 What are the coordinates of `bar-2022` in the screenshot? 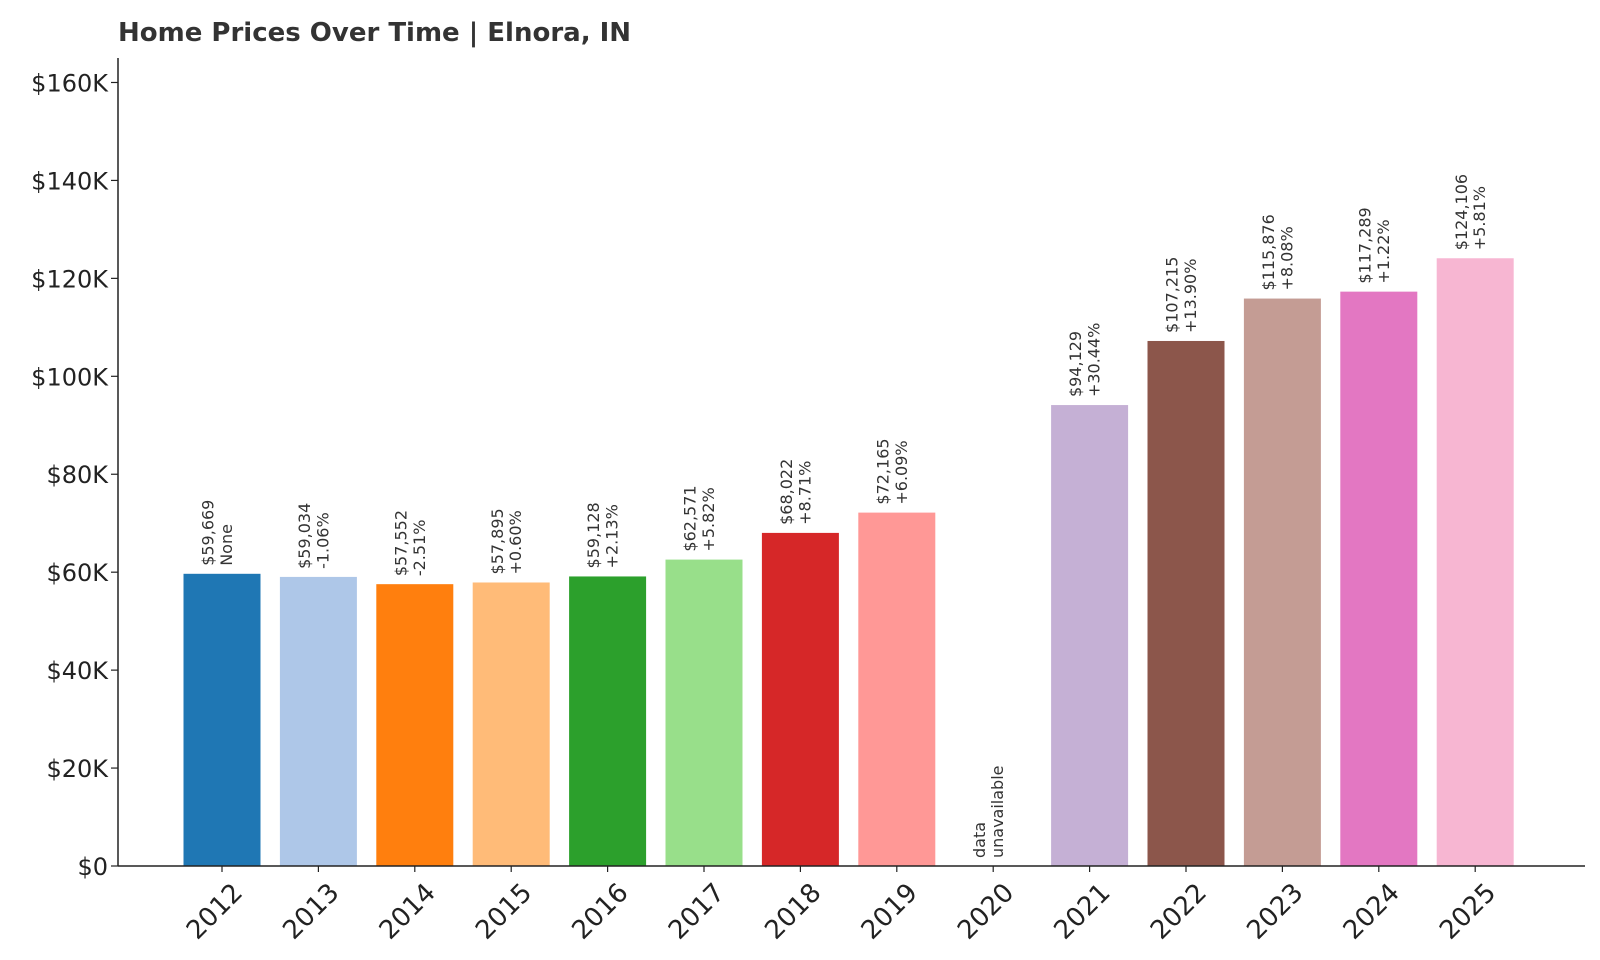 It's located at (1186, 603).